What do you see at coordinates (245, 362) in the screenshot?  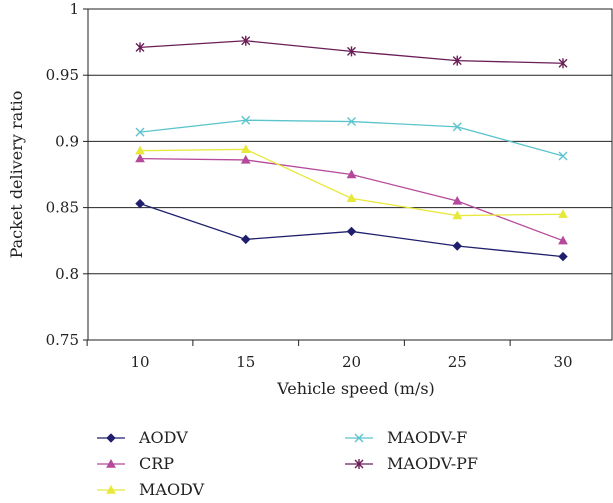 I see `x-tick-label: 15` at bounding box center [245, 362].